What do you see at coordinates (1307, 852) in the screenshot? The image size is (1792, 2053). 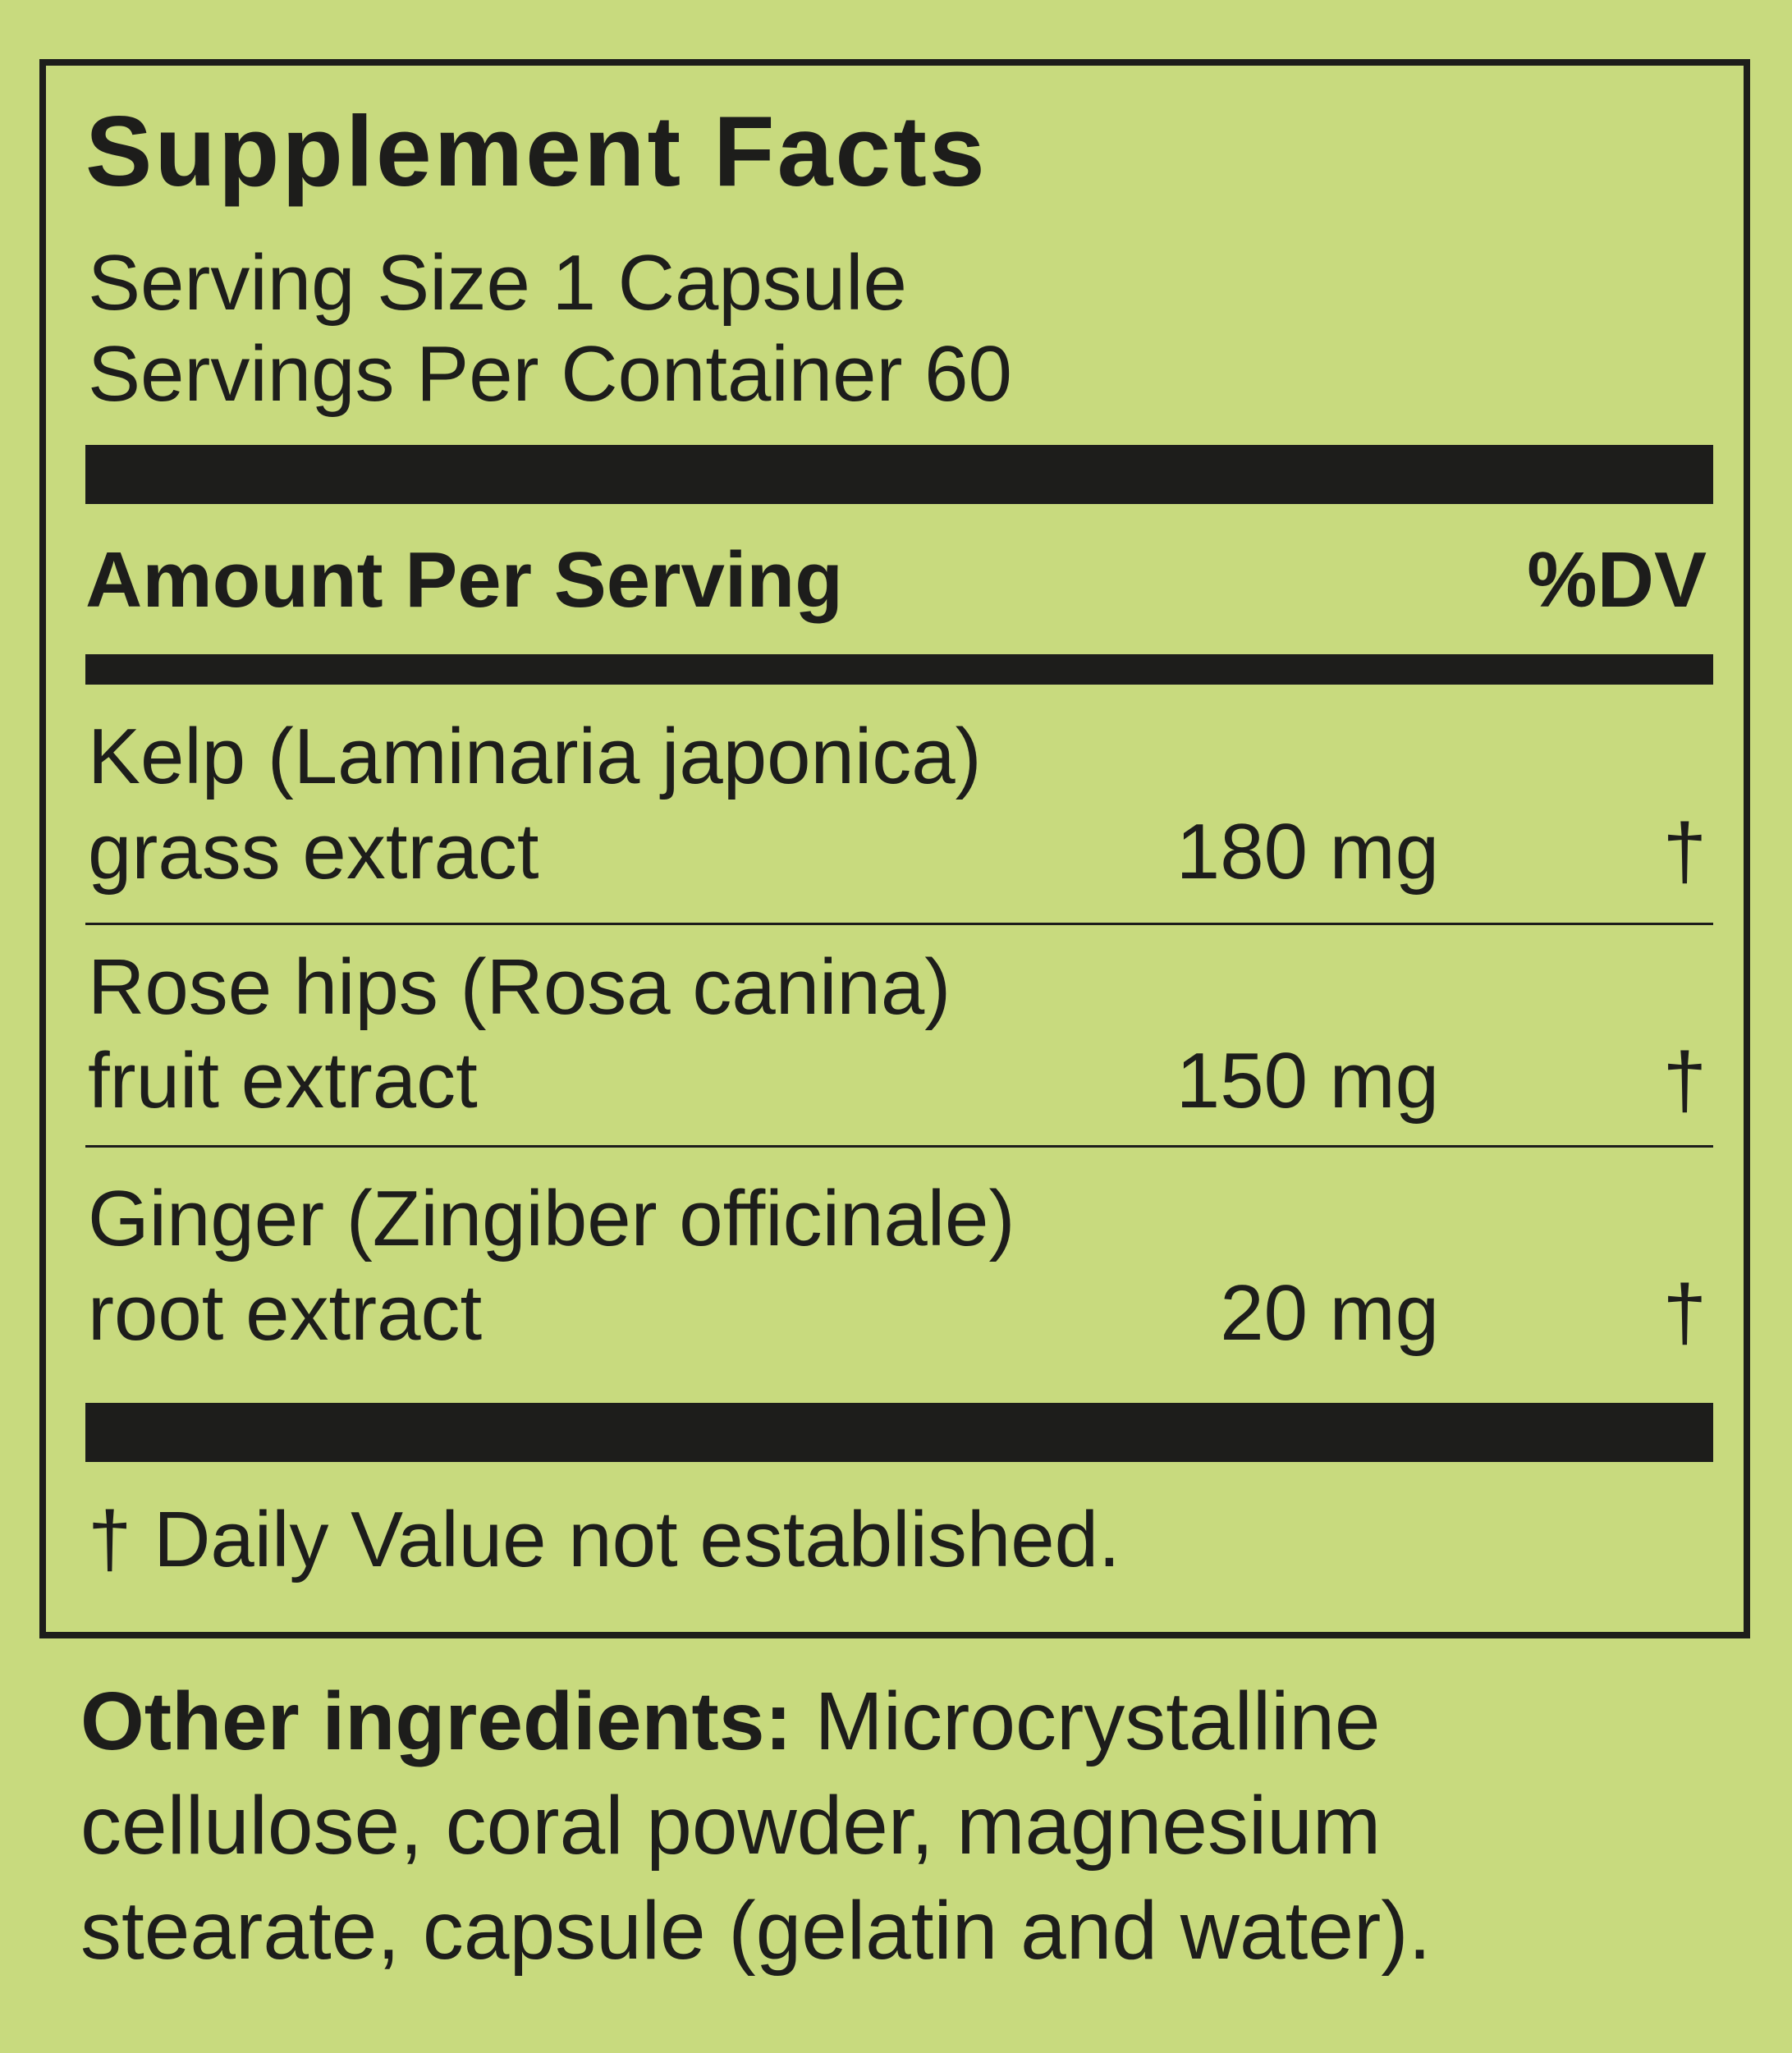 I see `ingredient-amount: 180 mg` at bounding box center [1307, 852].